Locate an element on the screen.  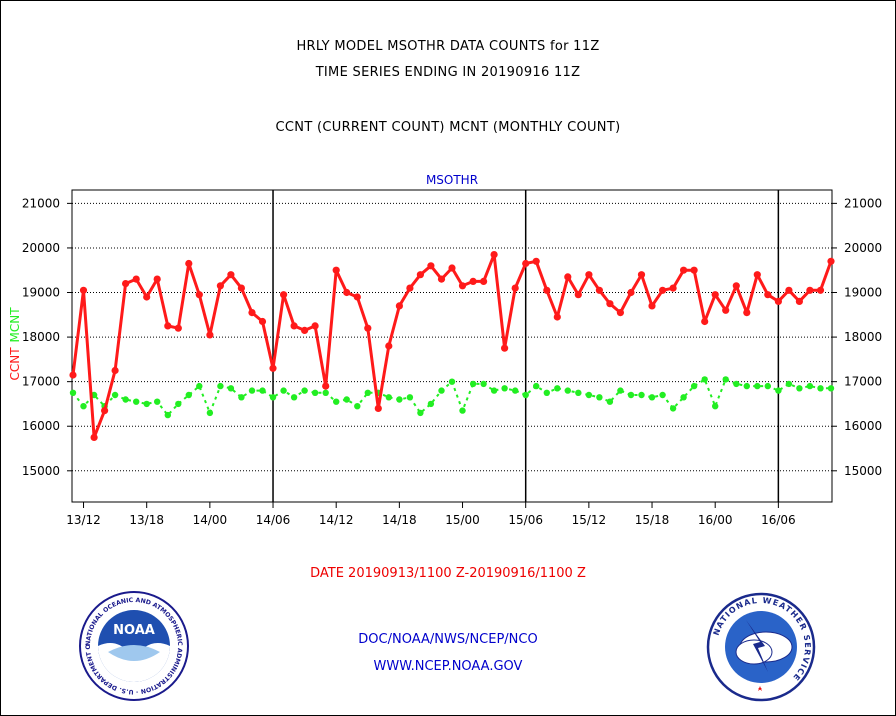
y-tick-label-right: 19000 is located at coordinates (863, 293).